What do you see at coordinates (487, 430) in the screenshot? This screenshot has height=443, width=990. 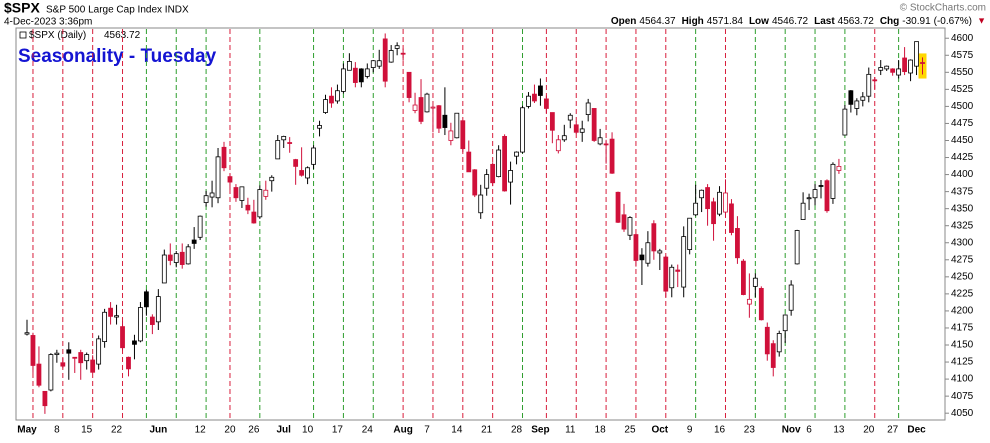 I see `x-tick-label: 21` at bounding box center [487, 430].